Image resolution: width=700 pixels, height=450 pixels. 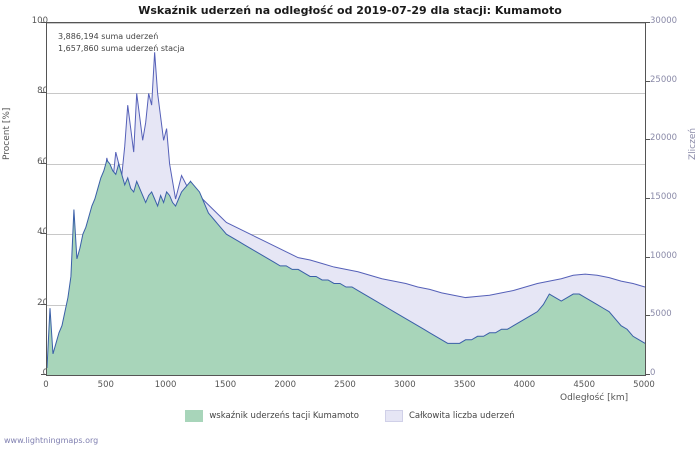 What do you see at coordinates (225, 385) in the screenshot?
I see `x-tick: 1500` at bounding box center [225, 385].